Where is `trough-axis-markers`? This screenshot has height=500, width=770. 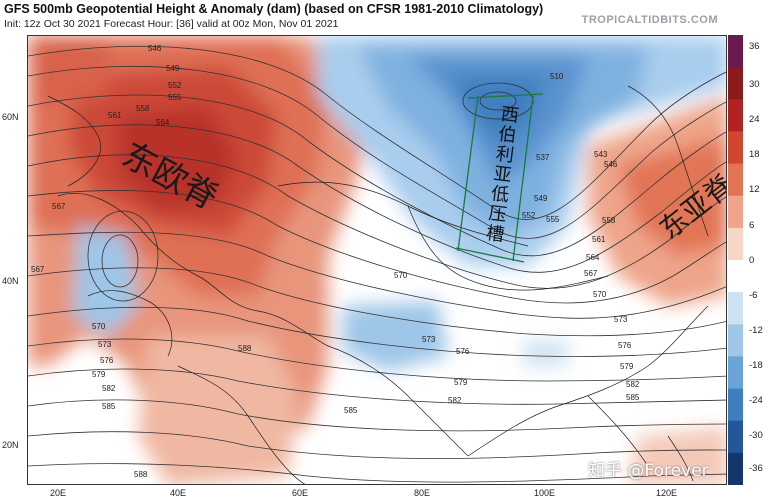 trough-axis-markers is located at coordinates (499, 178).